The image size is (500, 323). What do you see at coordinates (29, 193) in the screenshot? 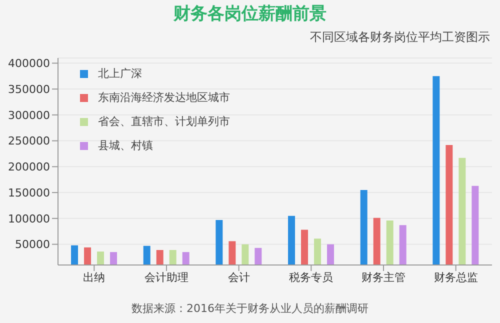
I see `y-tick-label: 150000` at bounding box center [29, 193].